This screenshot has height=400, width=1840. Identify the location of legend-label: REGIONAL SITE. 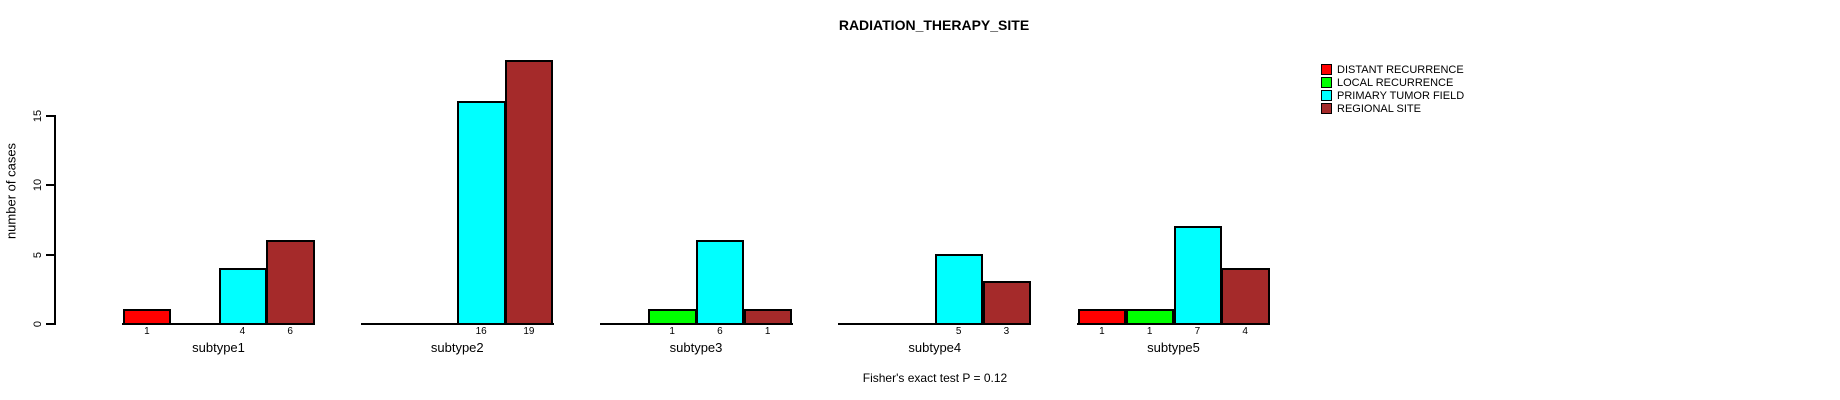
(1379, 108).